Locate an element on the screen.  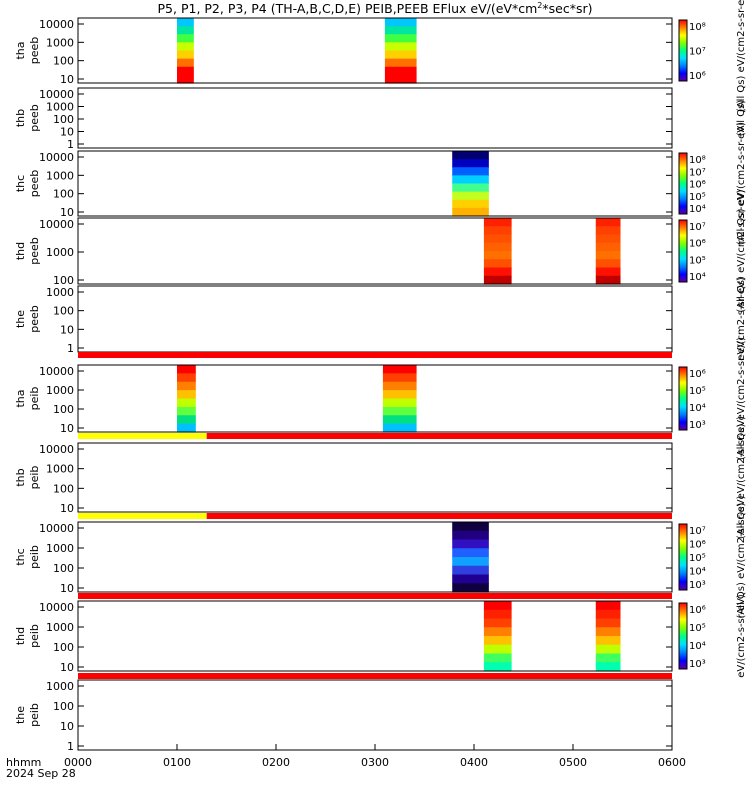
colorbar-label: (All Qs) is located at coordinates (741, 118).